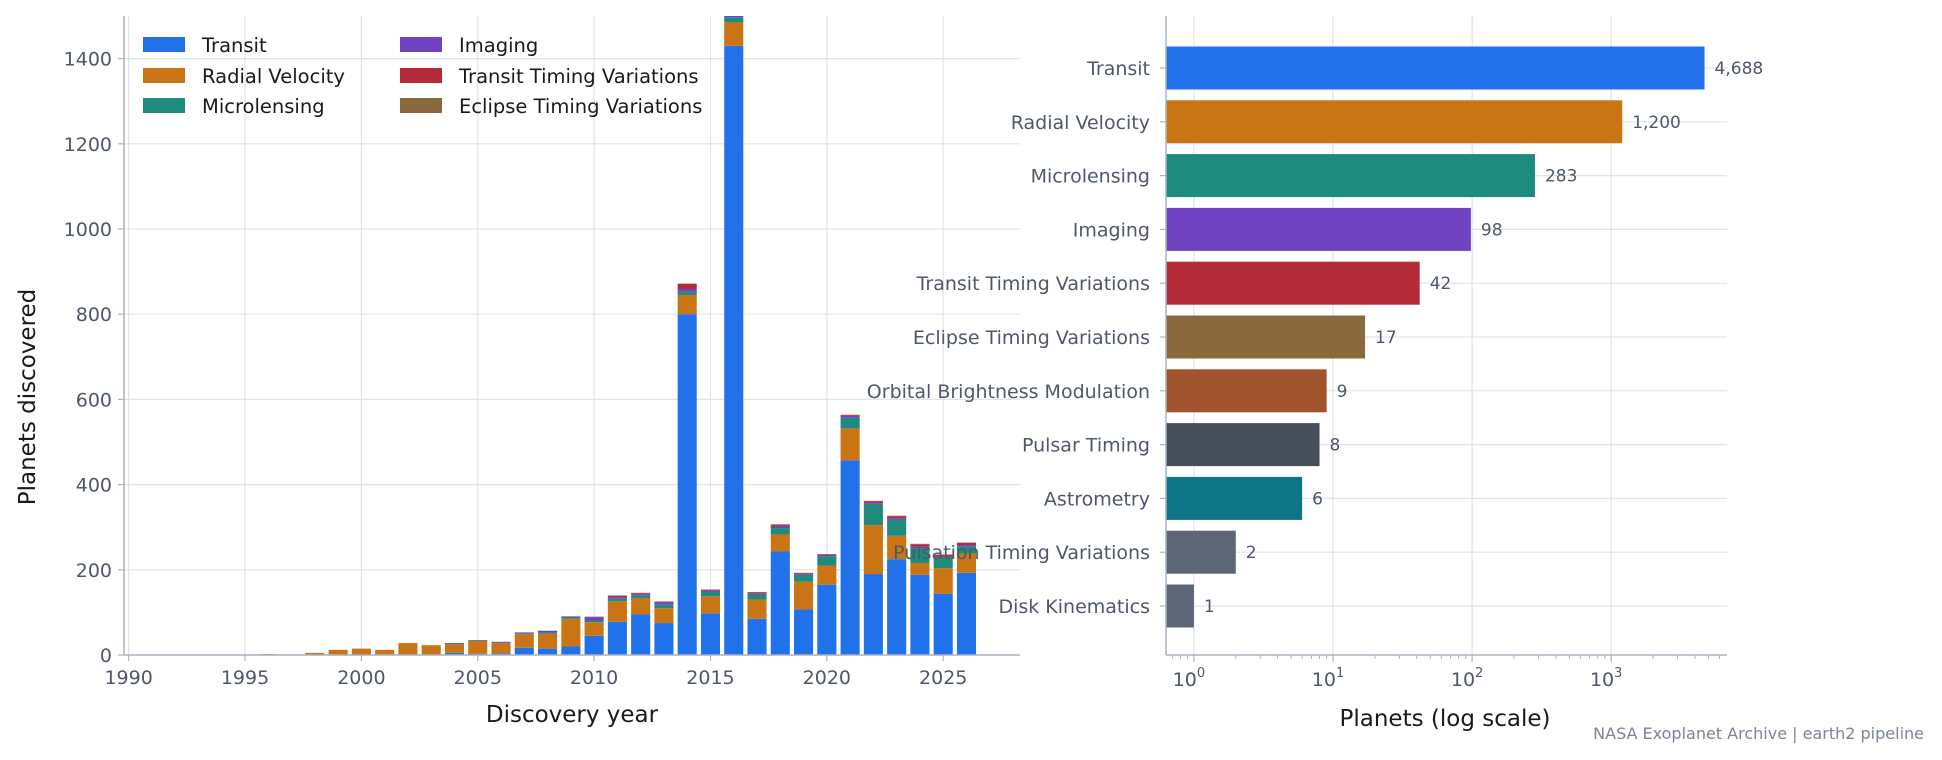 This screenshot has height=760, width=1942. I want to click on bar-2025-transit, so click(943, 624).